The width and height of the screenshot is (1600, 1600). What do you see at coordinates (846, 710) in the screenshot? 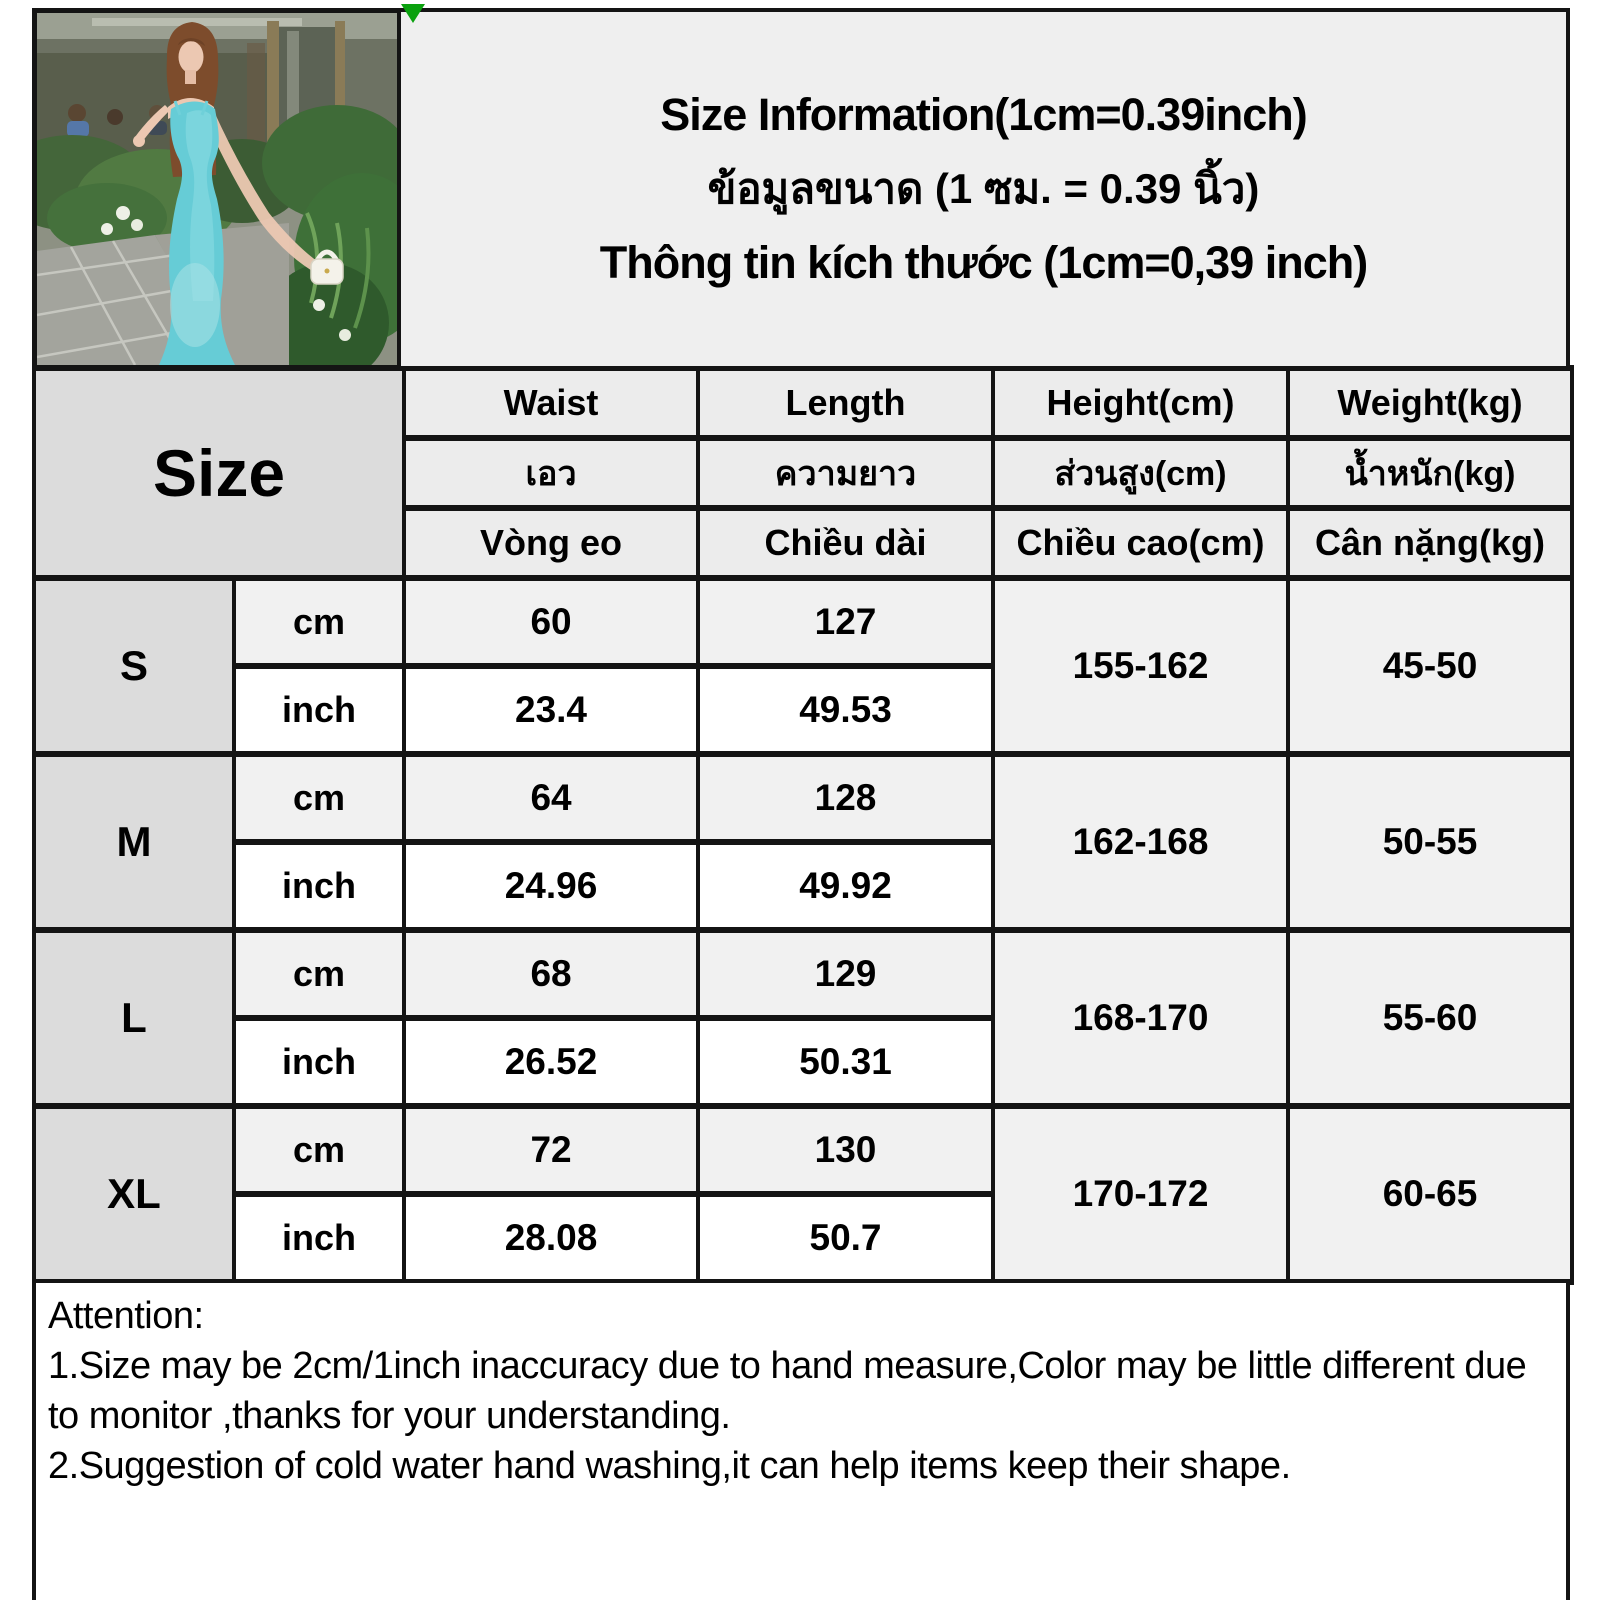
I see `s-length-inch: 49.53` at bounding box center [846, 710].